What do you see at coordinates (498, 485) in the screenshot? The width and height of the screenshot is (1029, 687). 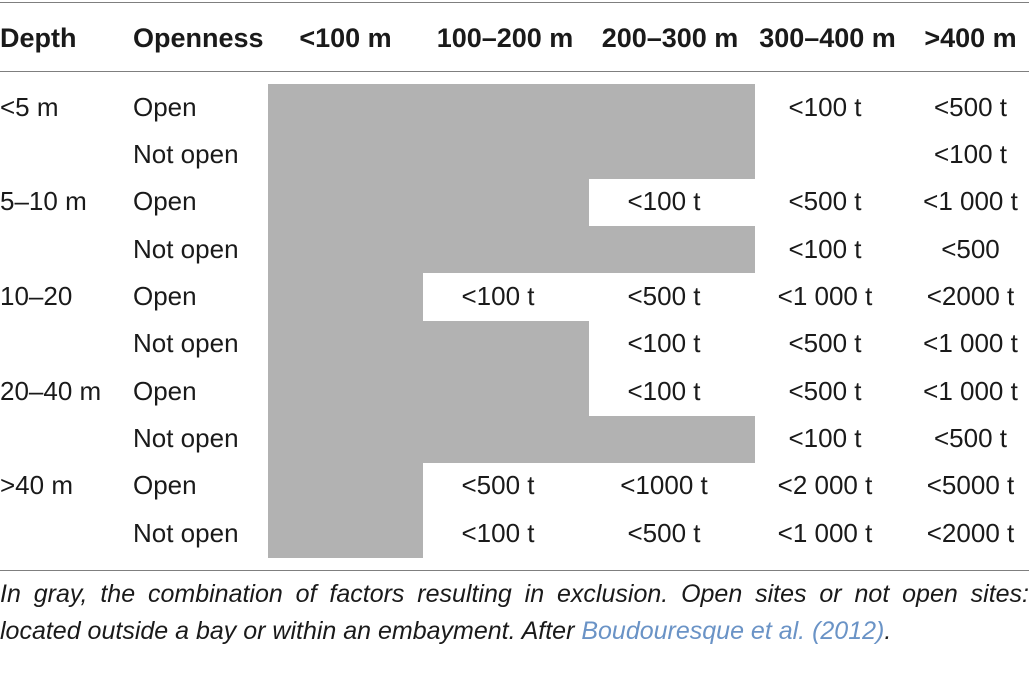 I see `cell-100-200m: <500 t` at bounding box center [498, 485].